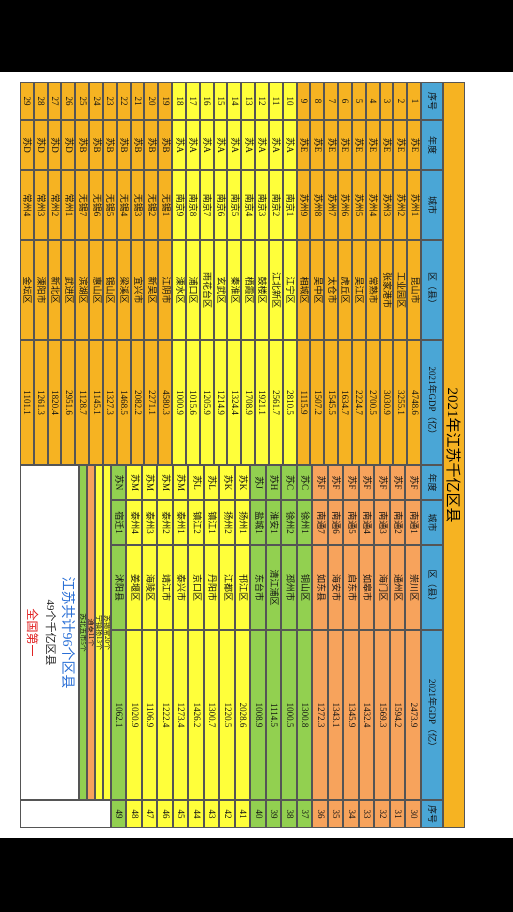  I want to click on table-cell: 南通1, so click(413, 522).